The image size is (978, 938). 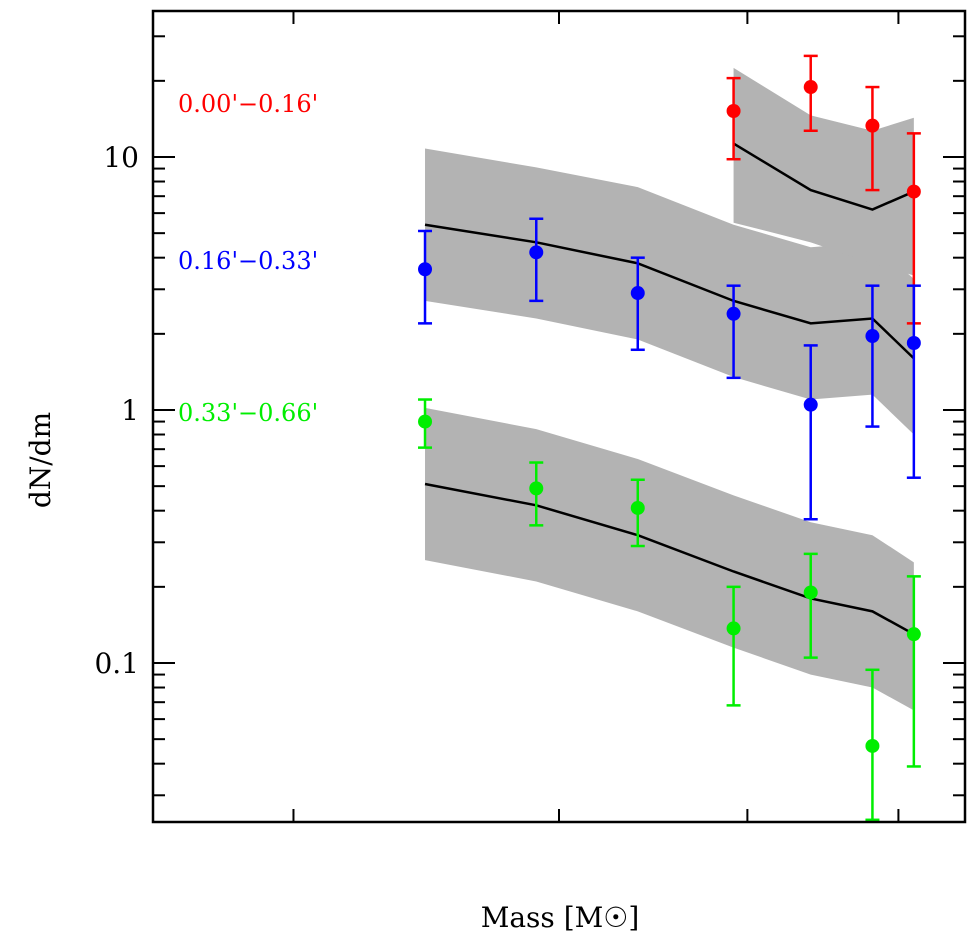 What do you see at coordinates (248, 261) in the screenshot?
I see `legend-label: 0.16'−0.33'` at bounding box center [248, 261].